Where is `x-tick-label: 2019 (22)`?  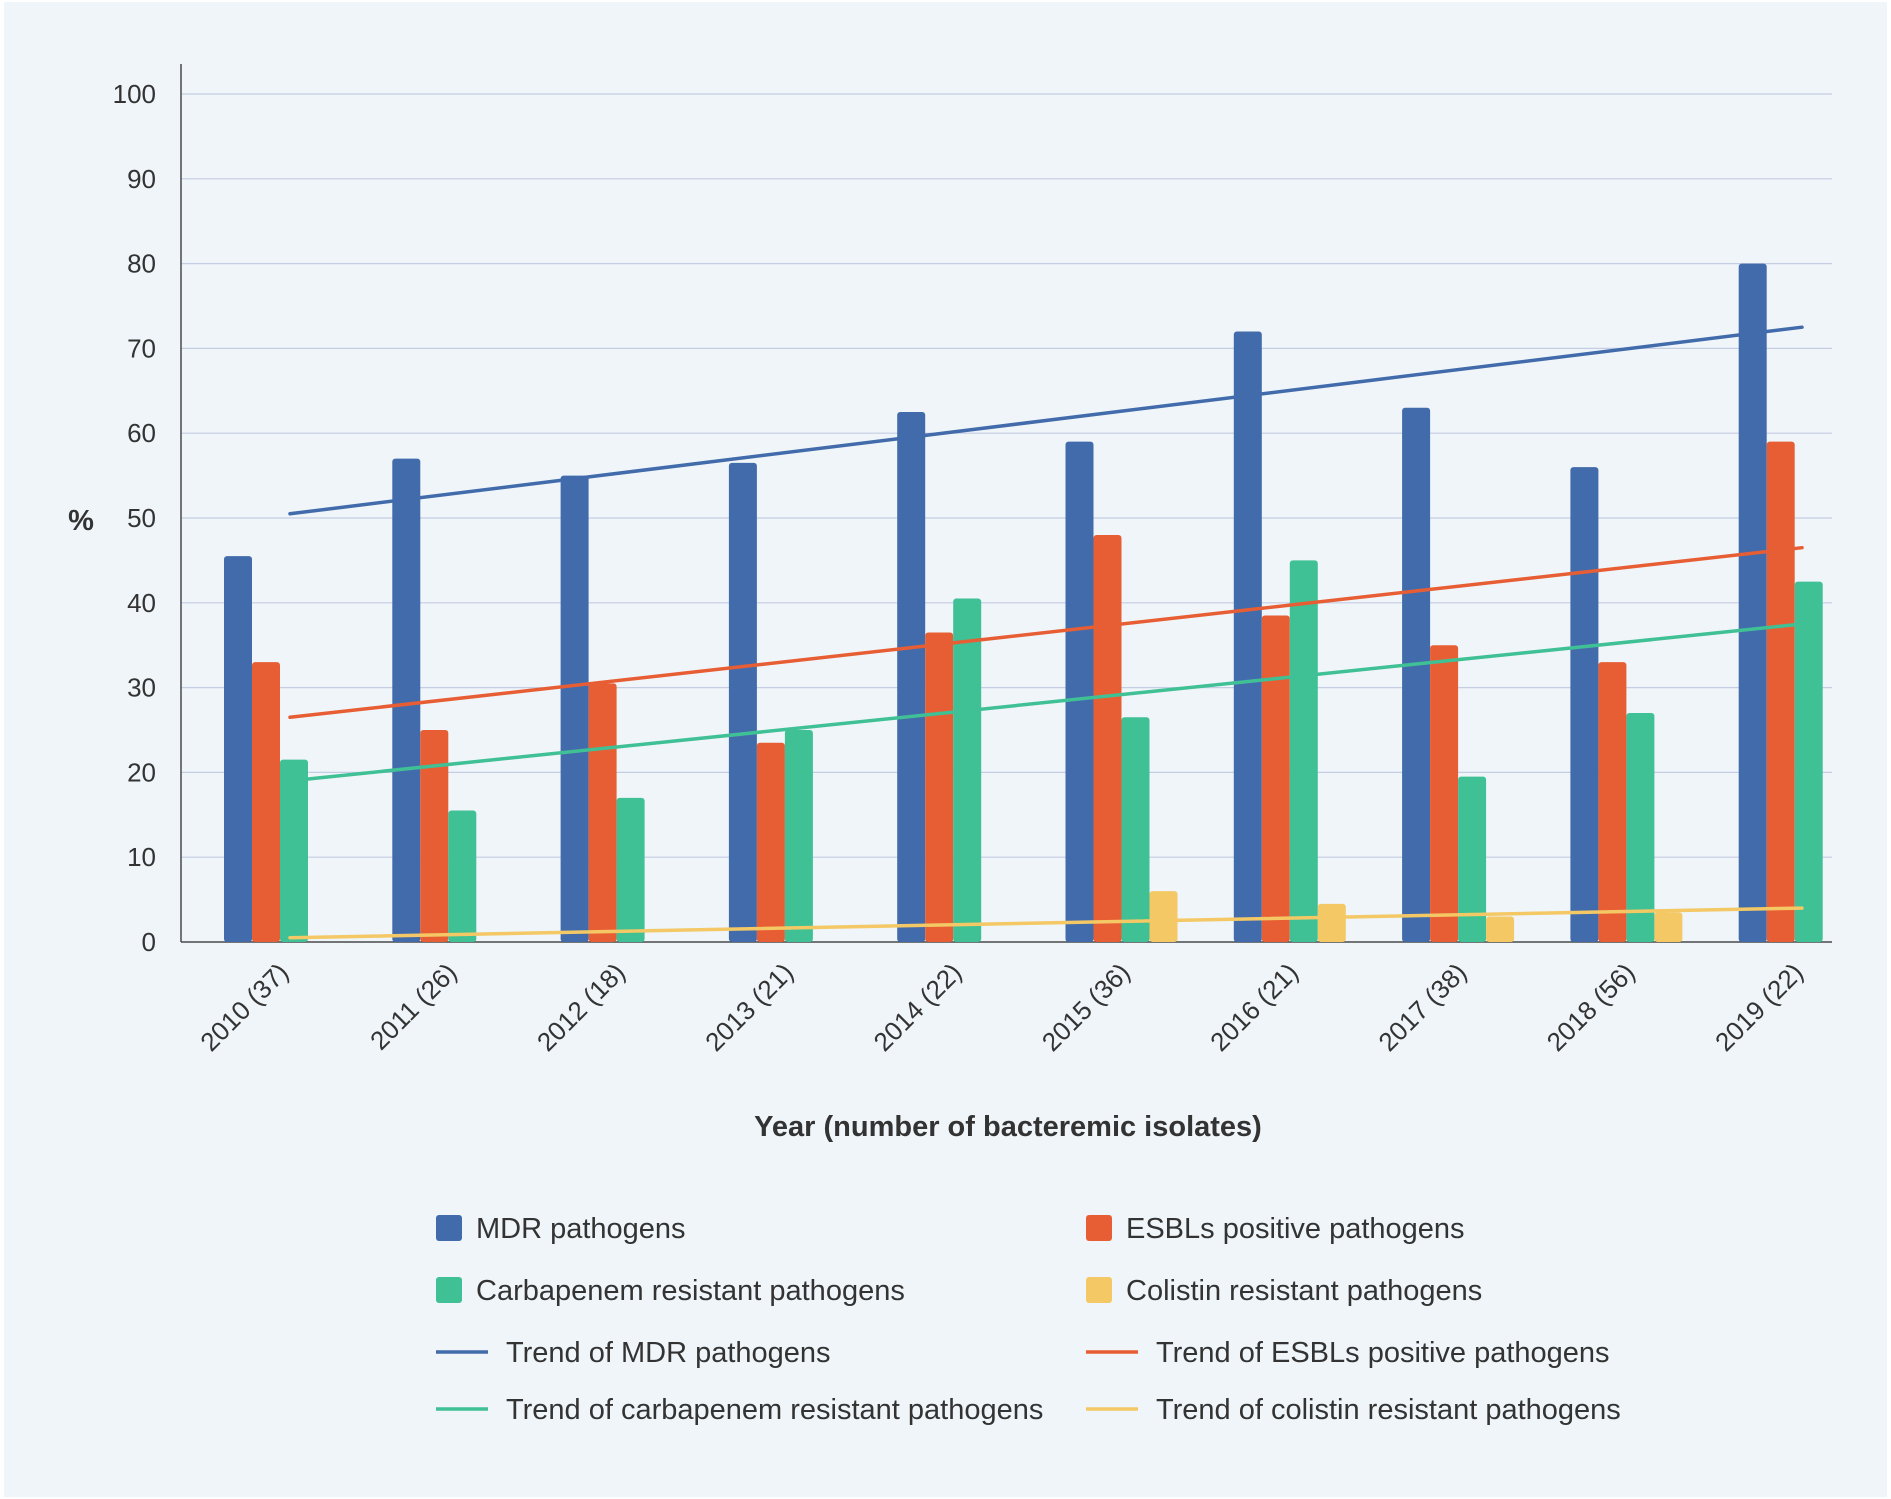
x-tick-label: 2019 (22) is located at coordinates (1759, 1007).